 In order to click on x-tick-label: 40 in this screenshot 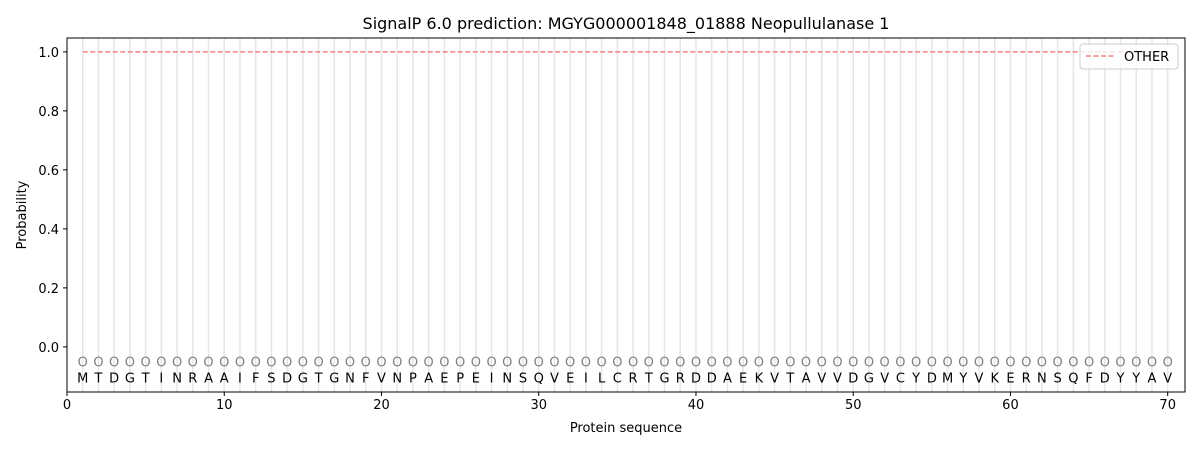, I will do `click(696, 405)`.